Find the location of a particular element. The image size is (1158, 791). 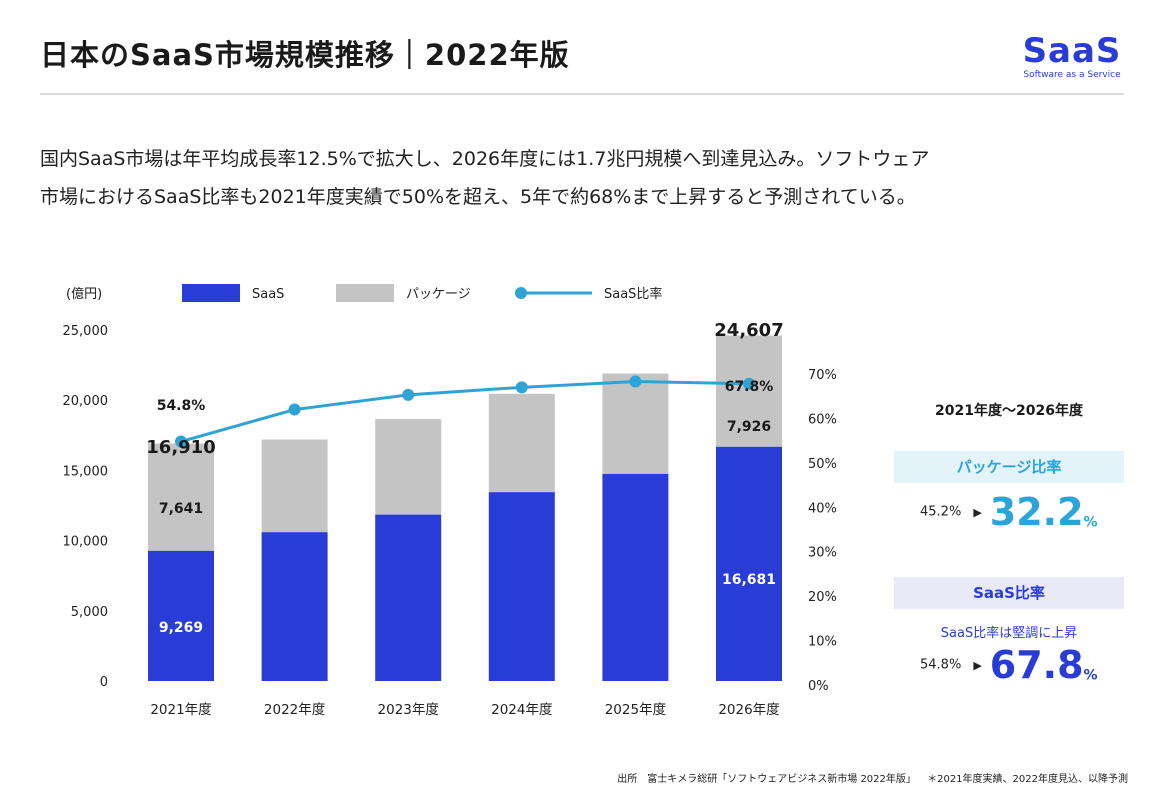

saas-value-label-first: 9,269 is located at coordinates (181, 628).